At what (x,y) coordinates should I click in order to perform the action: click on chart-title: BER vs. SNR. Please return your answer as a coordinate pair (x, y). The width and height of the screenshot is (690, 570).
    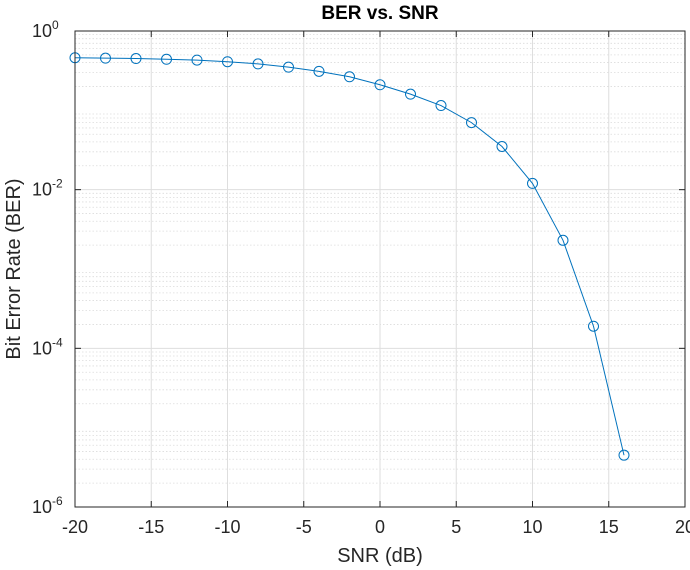
    Looking at the image, I should click on (379, 13).